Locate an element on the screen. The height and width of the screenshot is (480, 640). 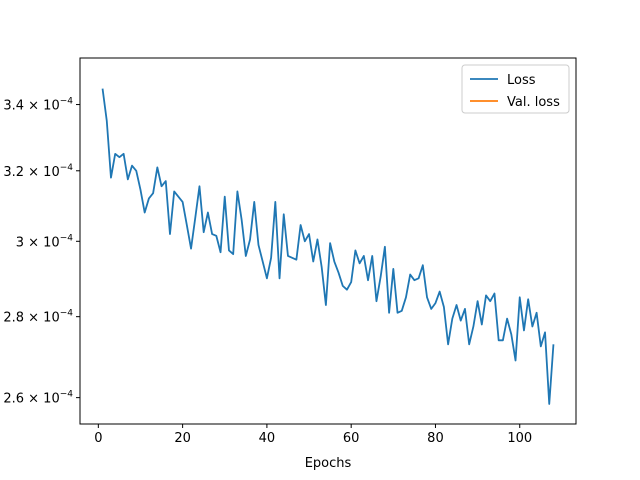
legend-label-1: Val. loss is located at coordinates (533, 102).